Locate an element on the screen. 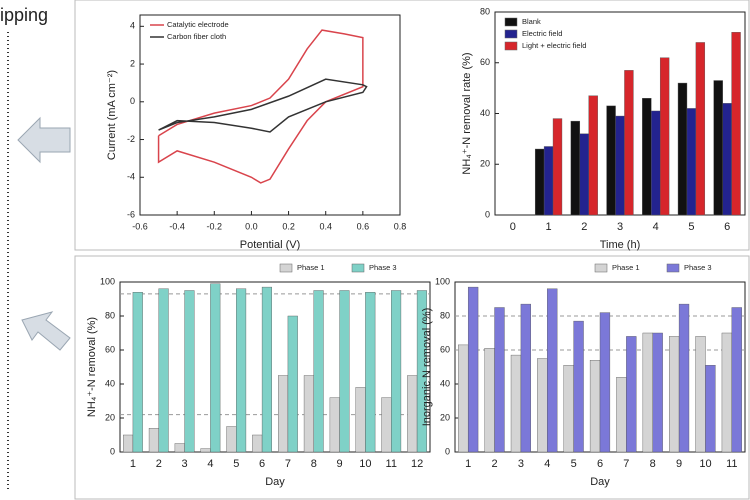 The image size is (750, 500). y-axis-label: NH₄⁺-N removal (%) is located at coordinates (92, 367).